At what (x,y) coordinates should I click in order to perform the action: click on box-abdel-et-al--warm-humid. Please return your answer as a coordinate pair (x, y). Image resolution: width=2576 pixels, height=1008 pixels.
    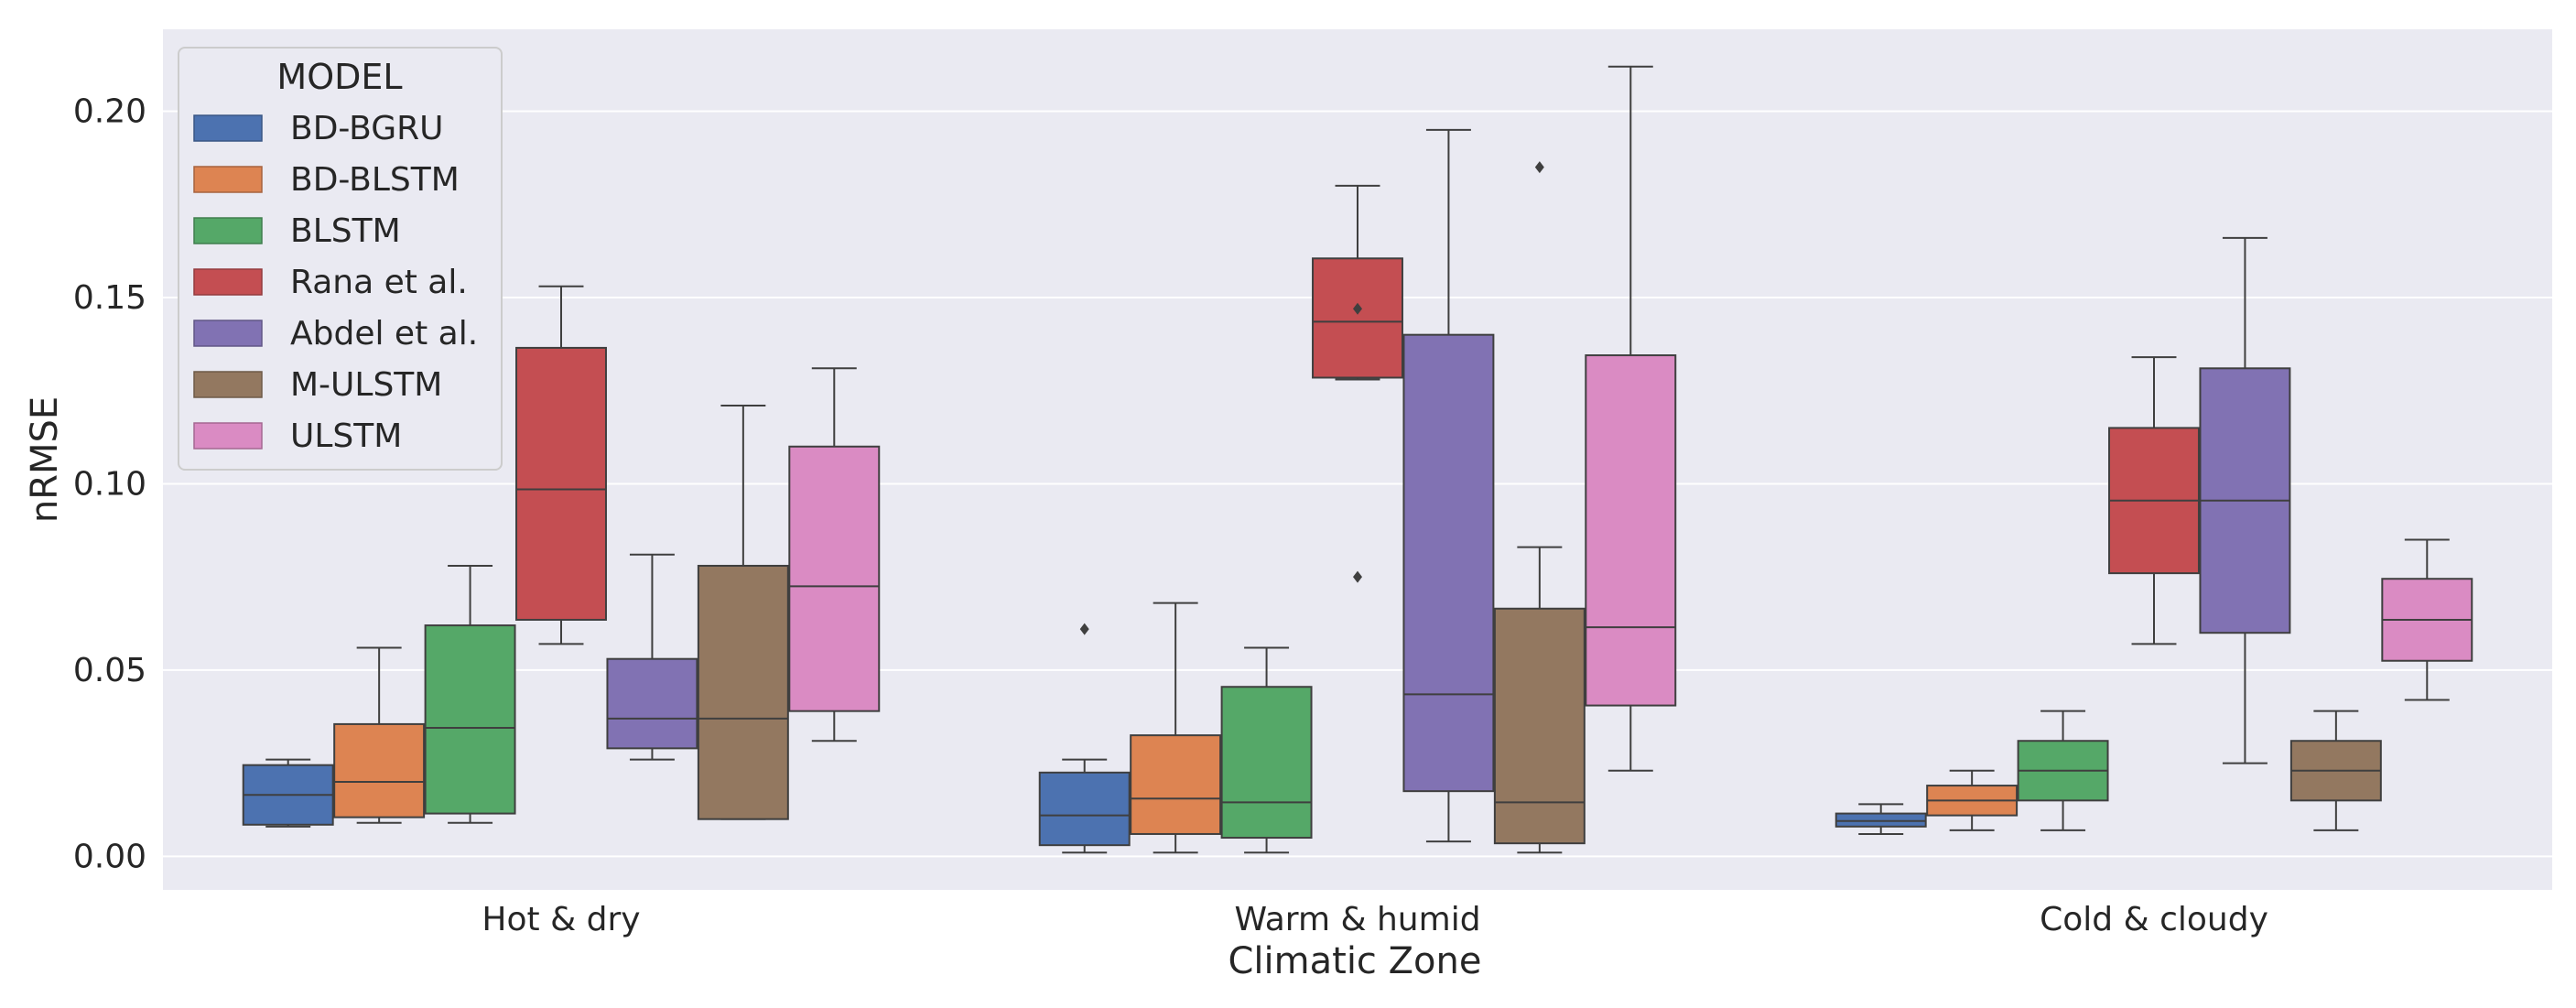
    Looking at the image, I should click on (1449, 485).